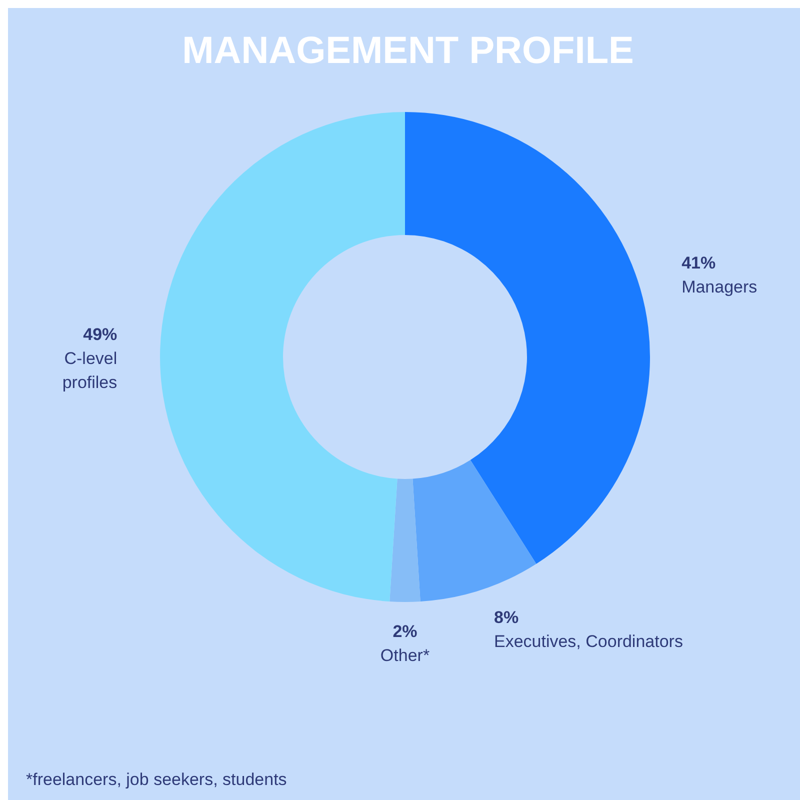 This screenshot has width=800, height=800. I want to click on slice-label: Executives, Coordinators, so click(588, 641).